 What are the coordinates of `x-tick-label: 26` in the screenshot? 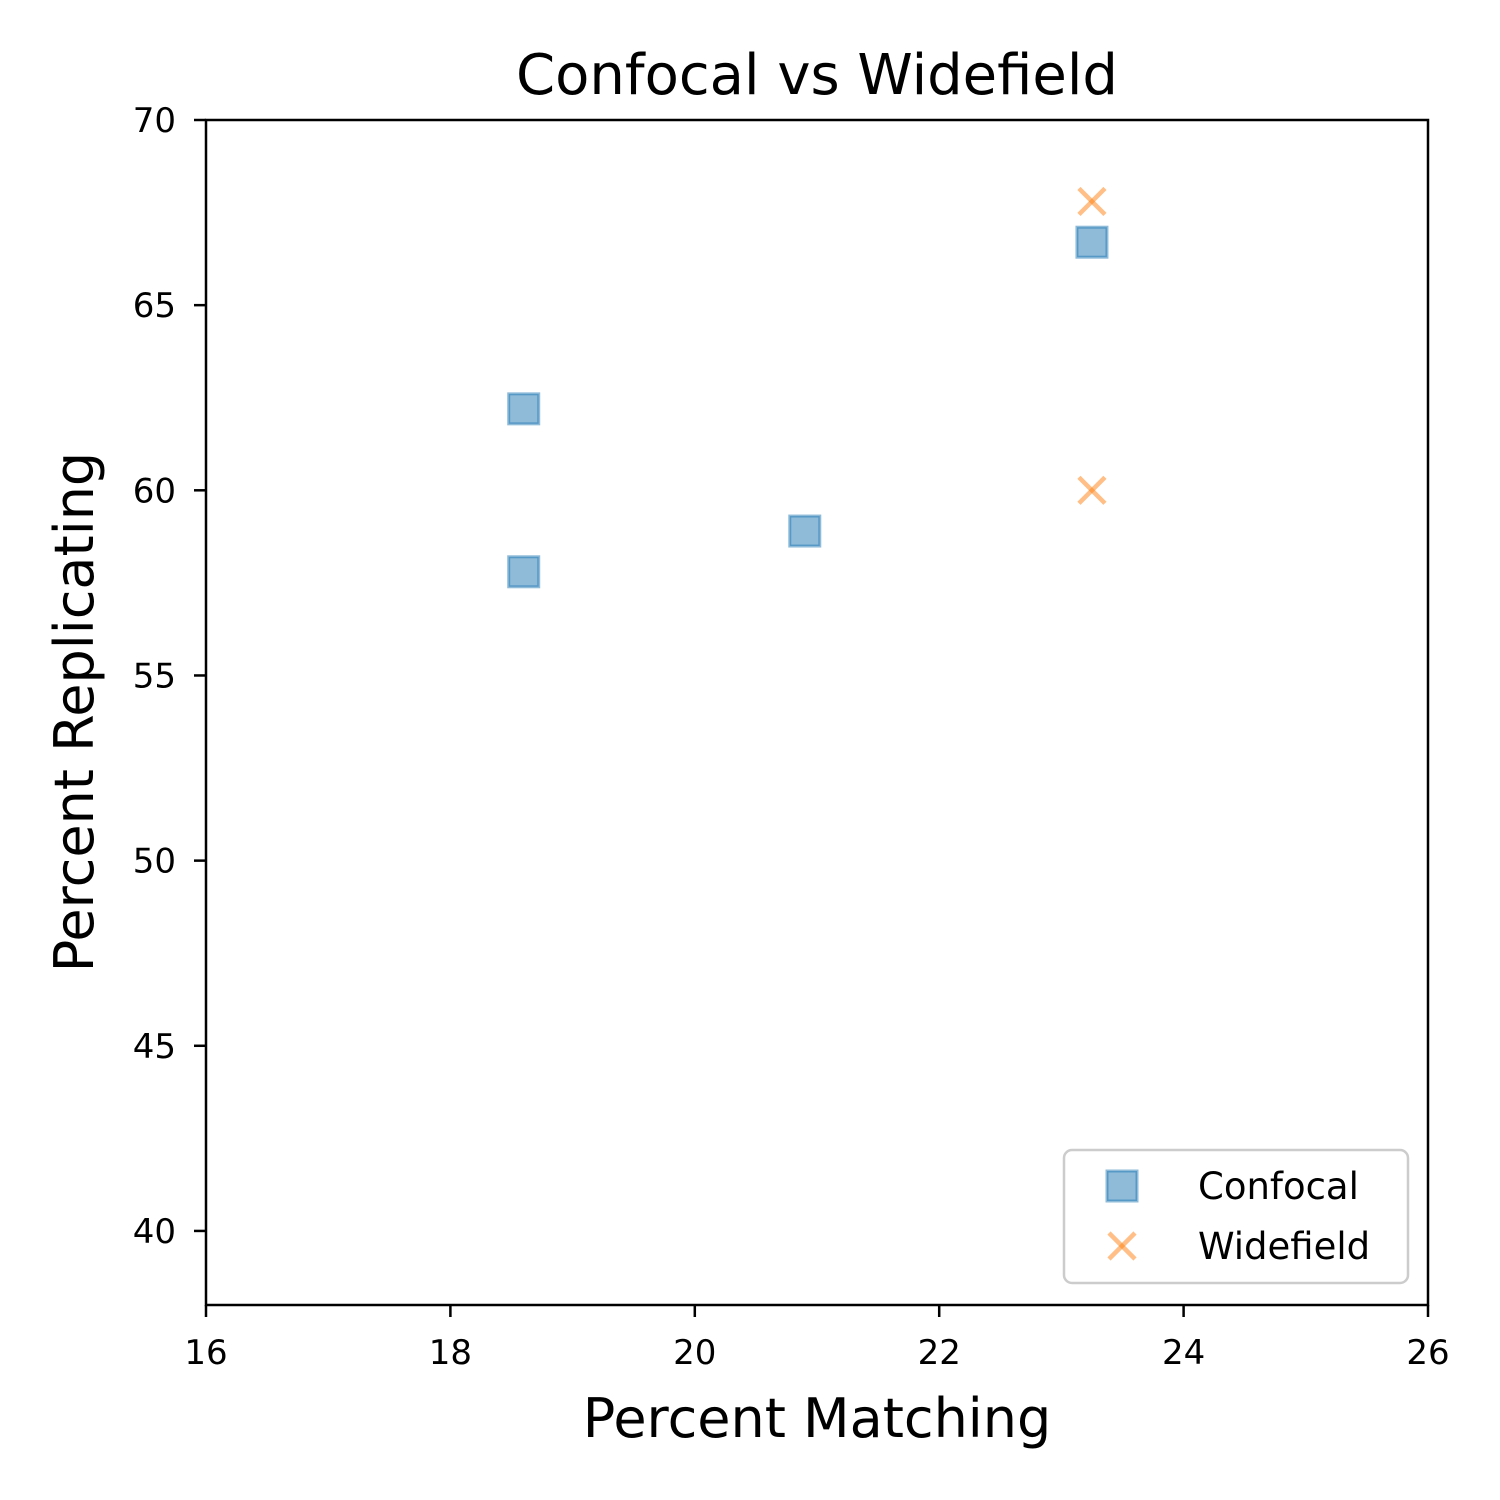 It's located at (1427, 1353).